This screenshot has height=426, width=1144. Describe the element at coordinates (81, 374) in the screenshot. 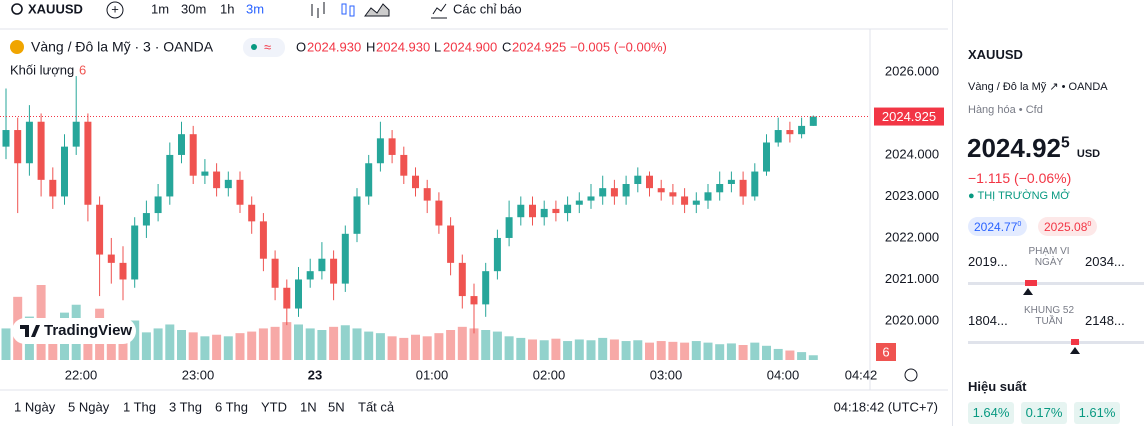

I see `x-tick-label: 22:00` at that location.